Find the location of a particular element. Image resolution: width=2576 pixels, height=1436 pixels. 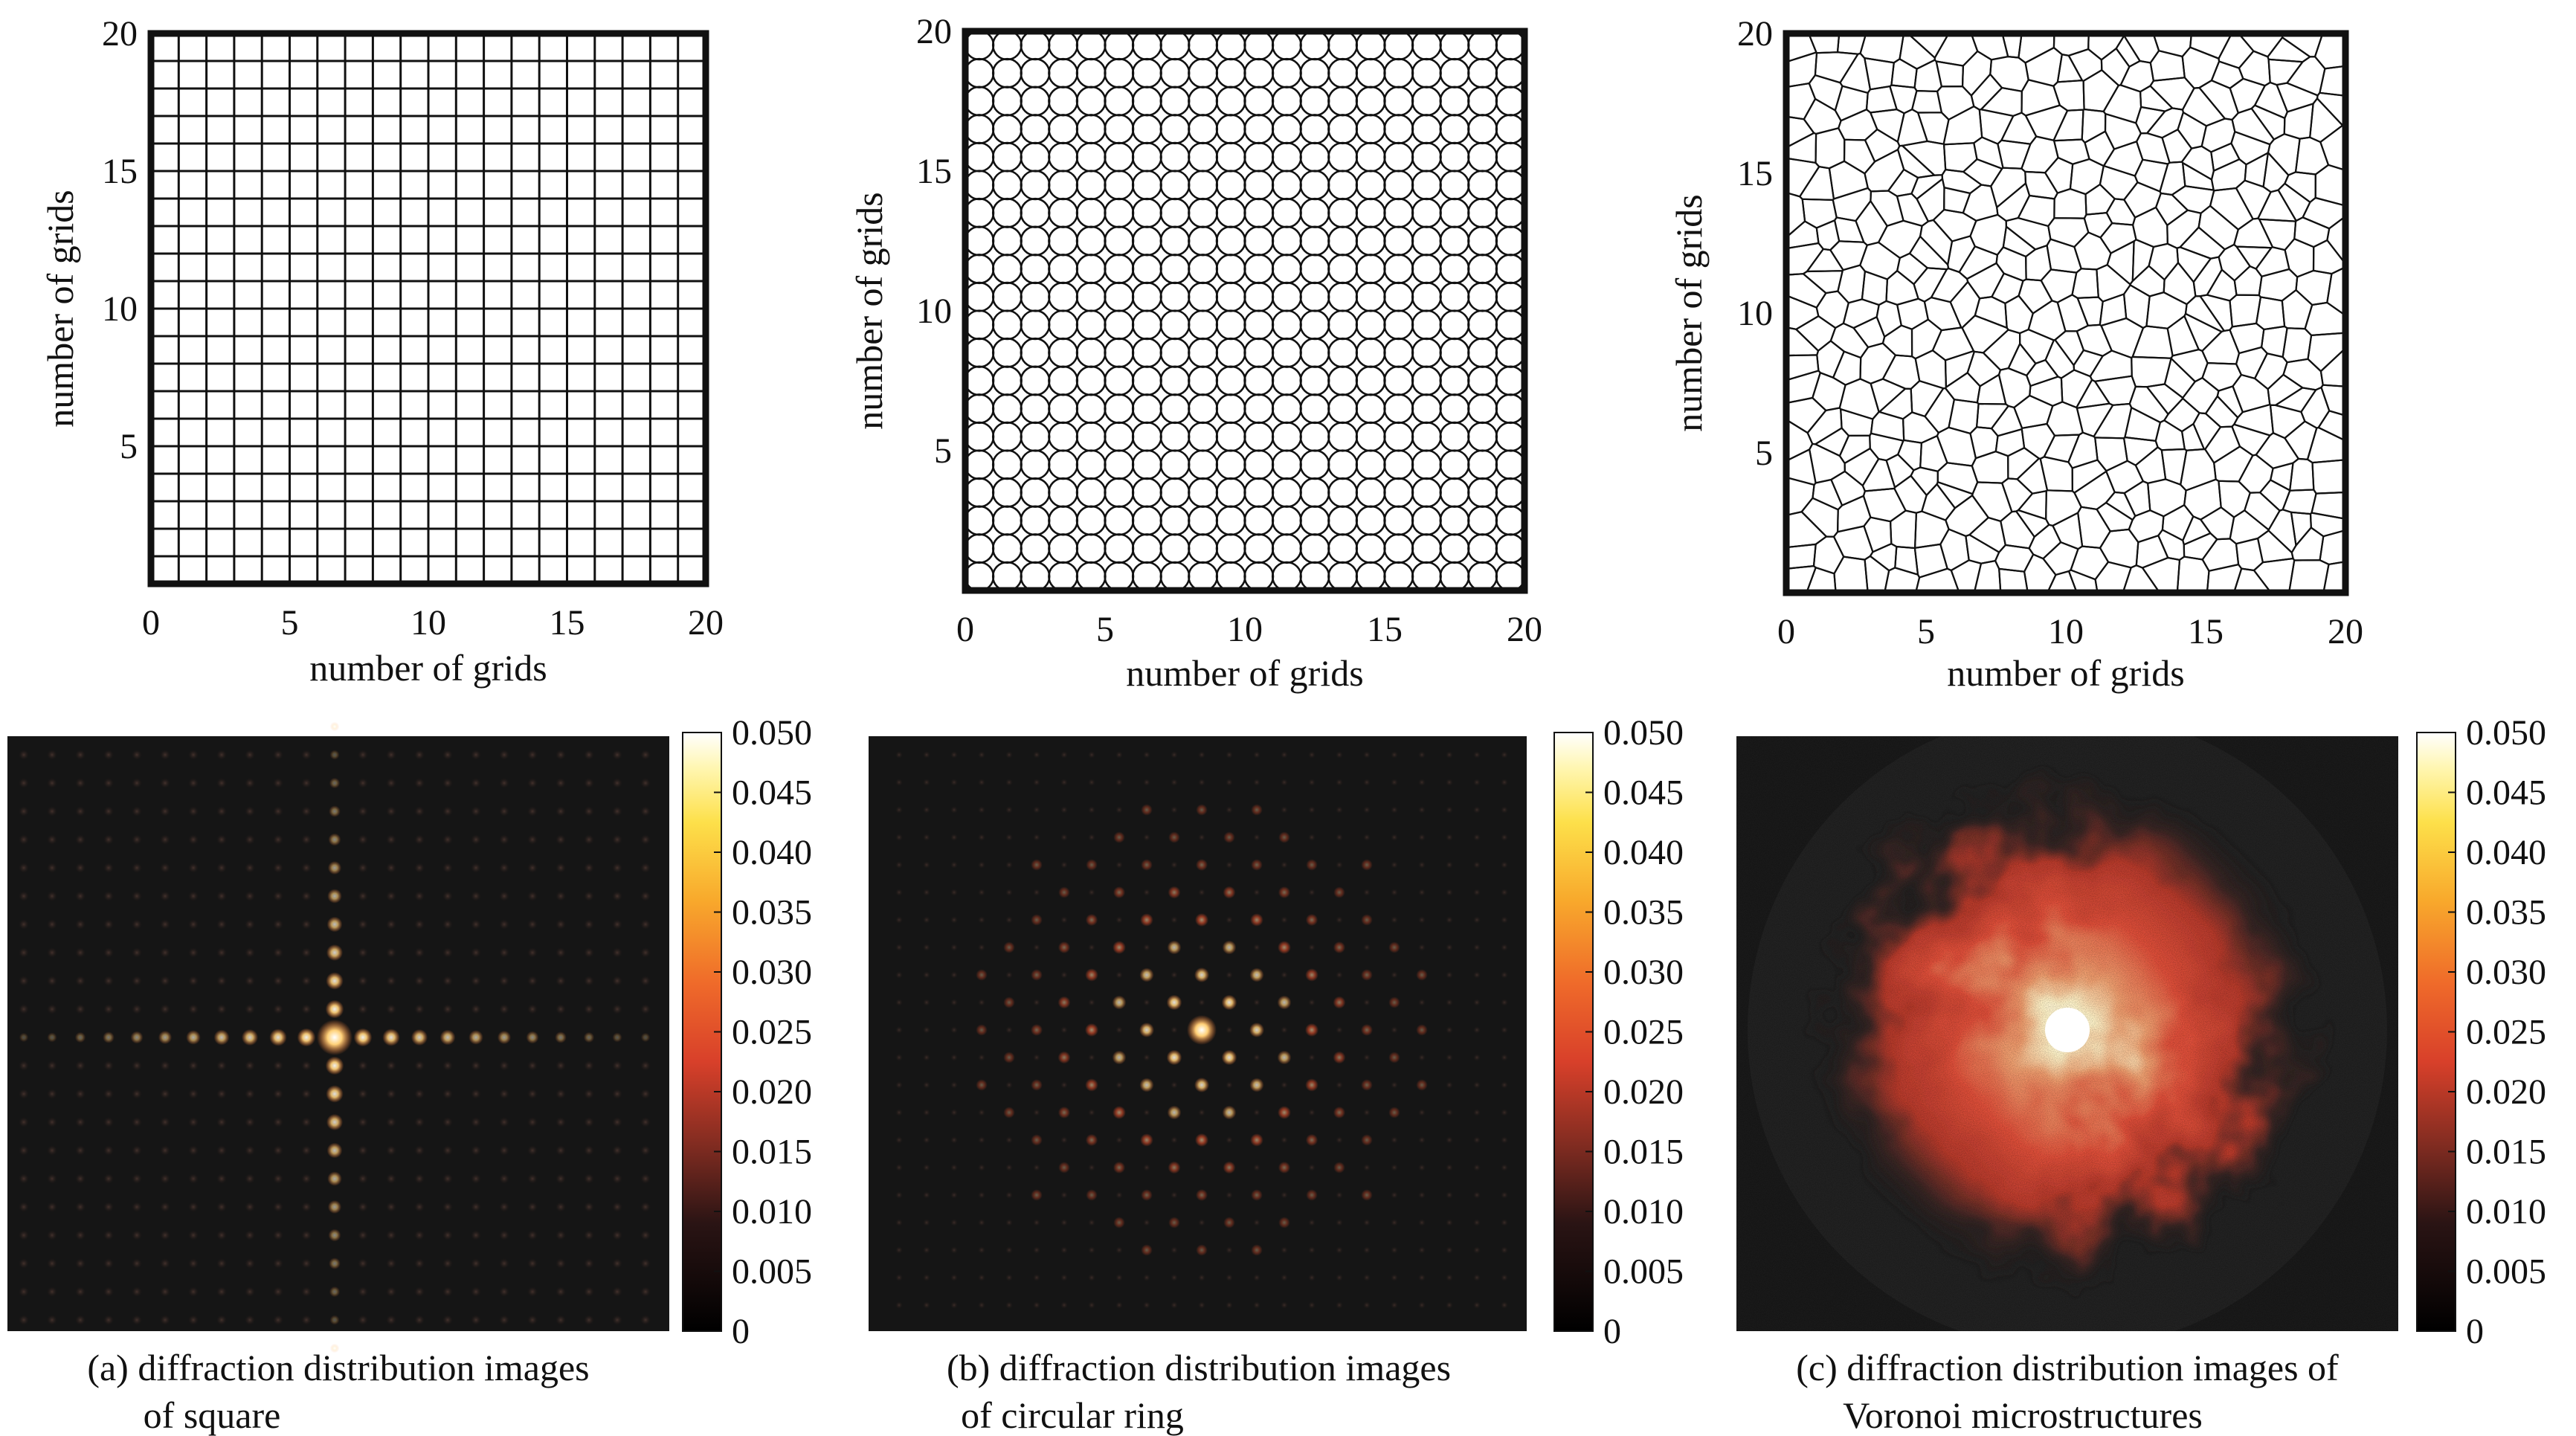

colorbar-tick-label: 0.045 is located at coordinates (1643, 793).